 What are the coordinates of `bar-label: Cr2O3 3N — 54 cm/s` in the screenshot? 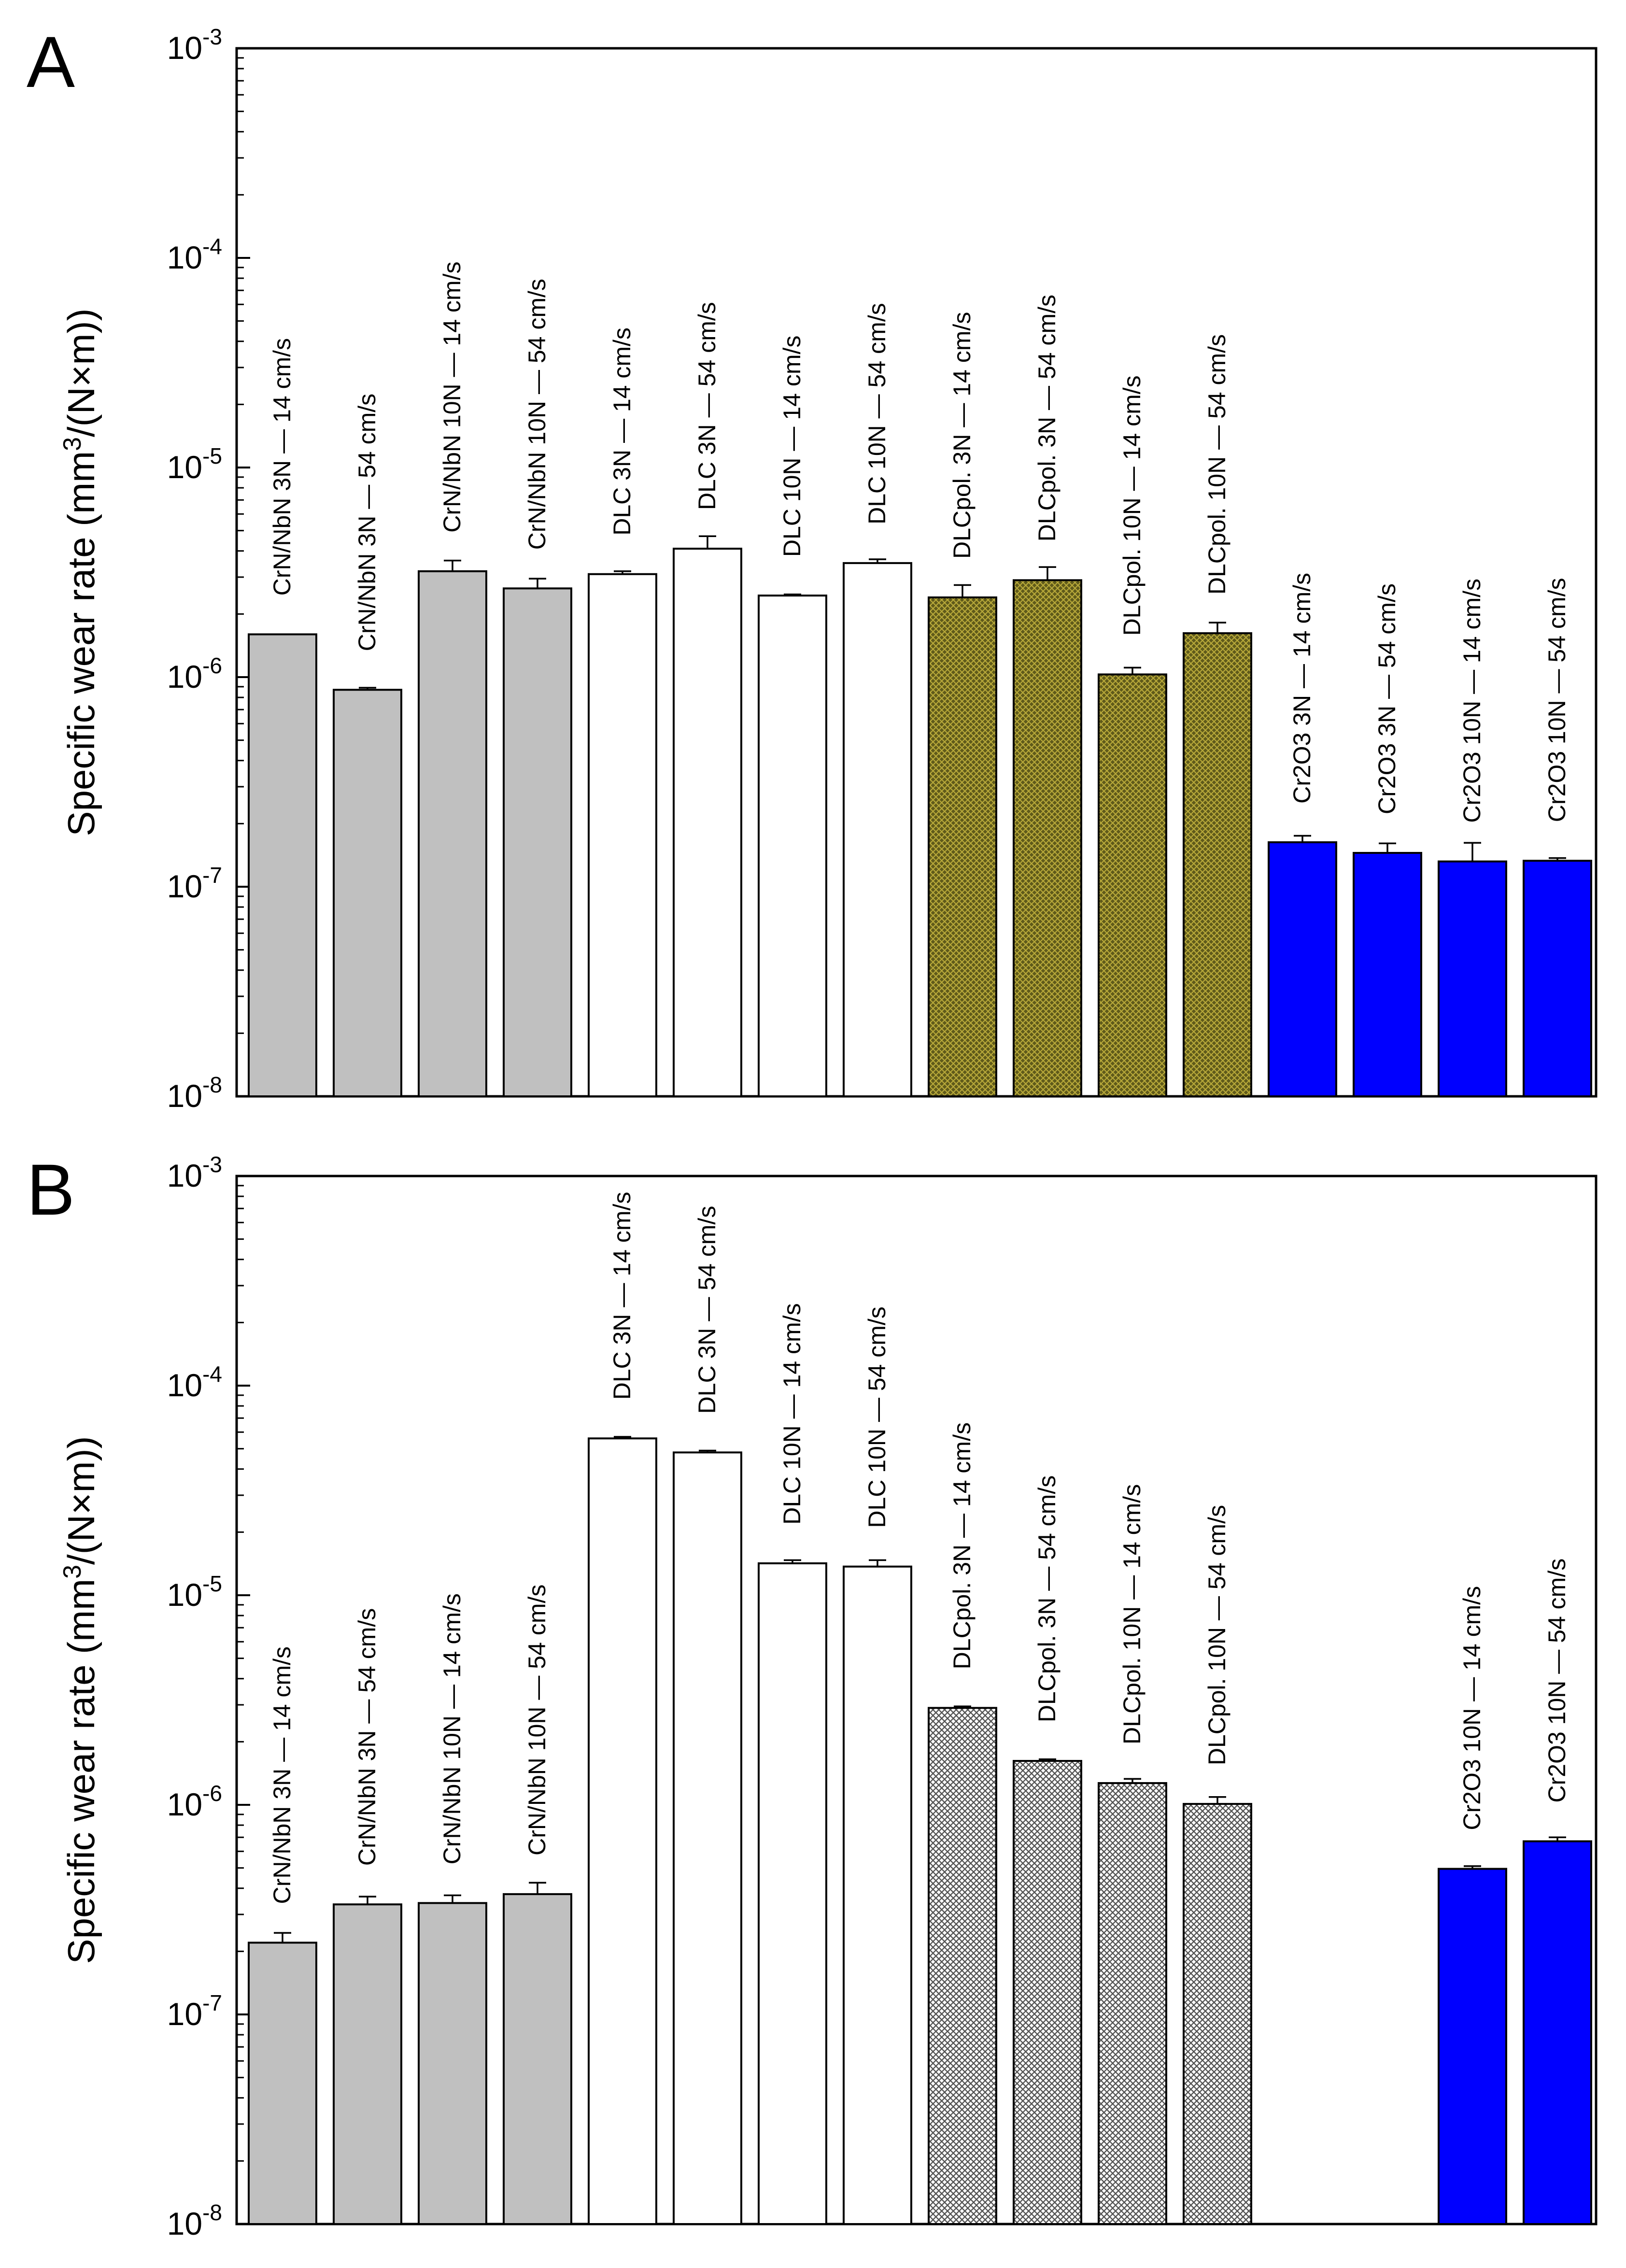 It's located at (1386, 698).